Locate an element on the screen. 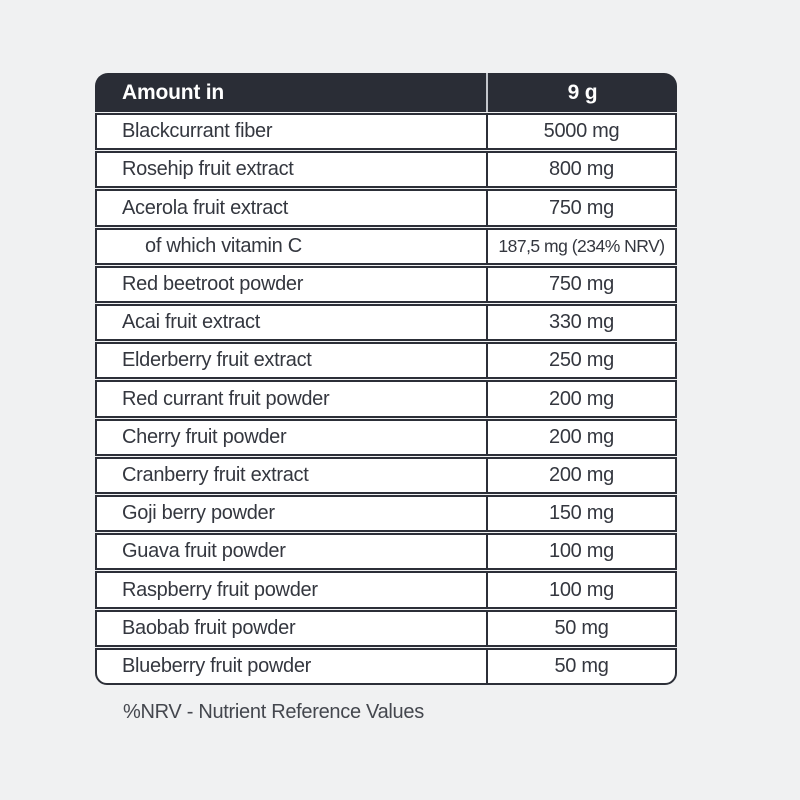  ingredient-name: Elderberry fruit extract is located at coordinates (292, 361).